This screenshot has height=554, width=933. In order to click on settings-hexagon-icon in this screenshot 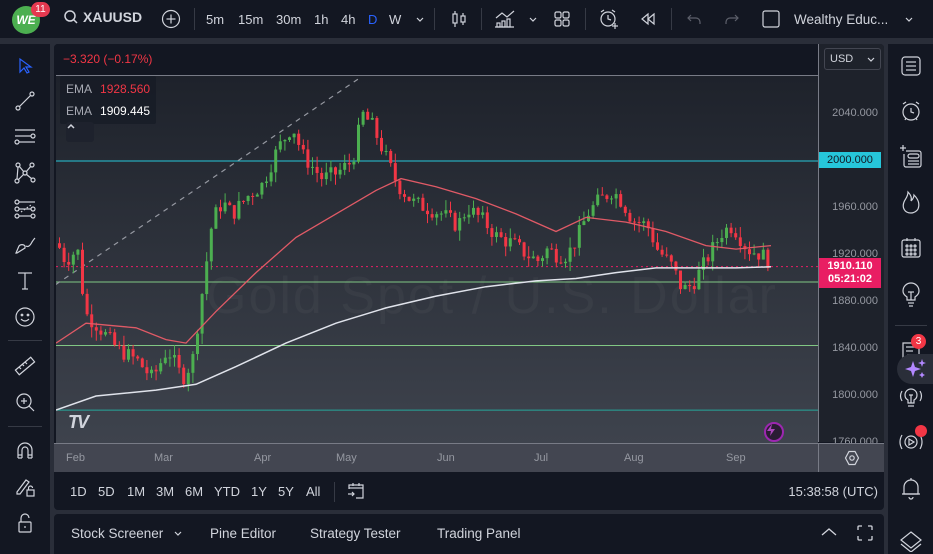, I will do `click(851, 458)`.